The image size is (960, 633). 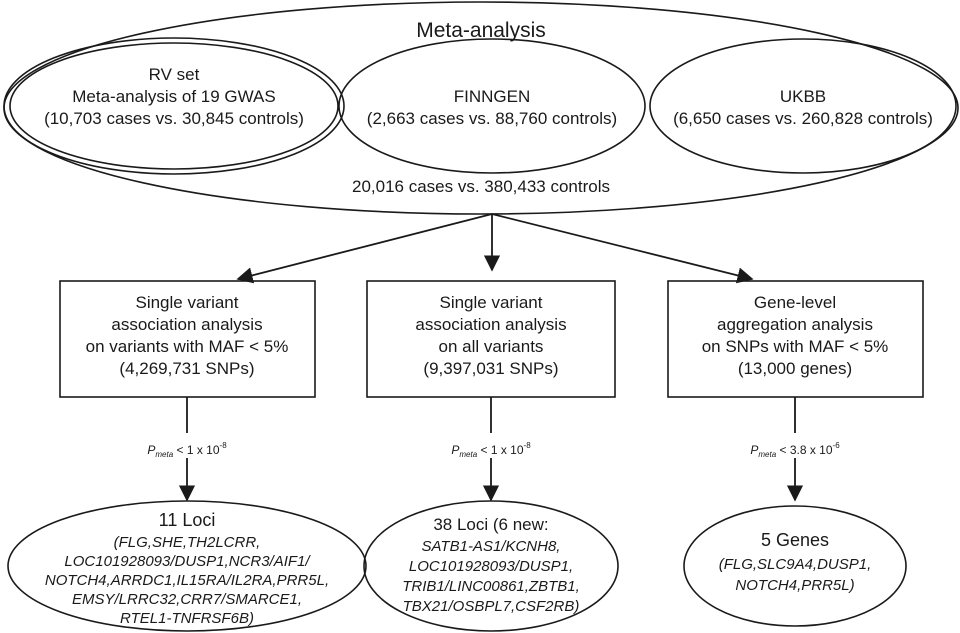 I want to click on cohort-rv-set-inner-ellipse, so click(x=174, y=106).